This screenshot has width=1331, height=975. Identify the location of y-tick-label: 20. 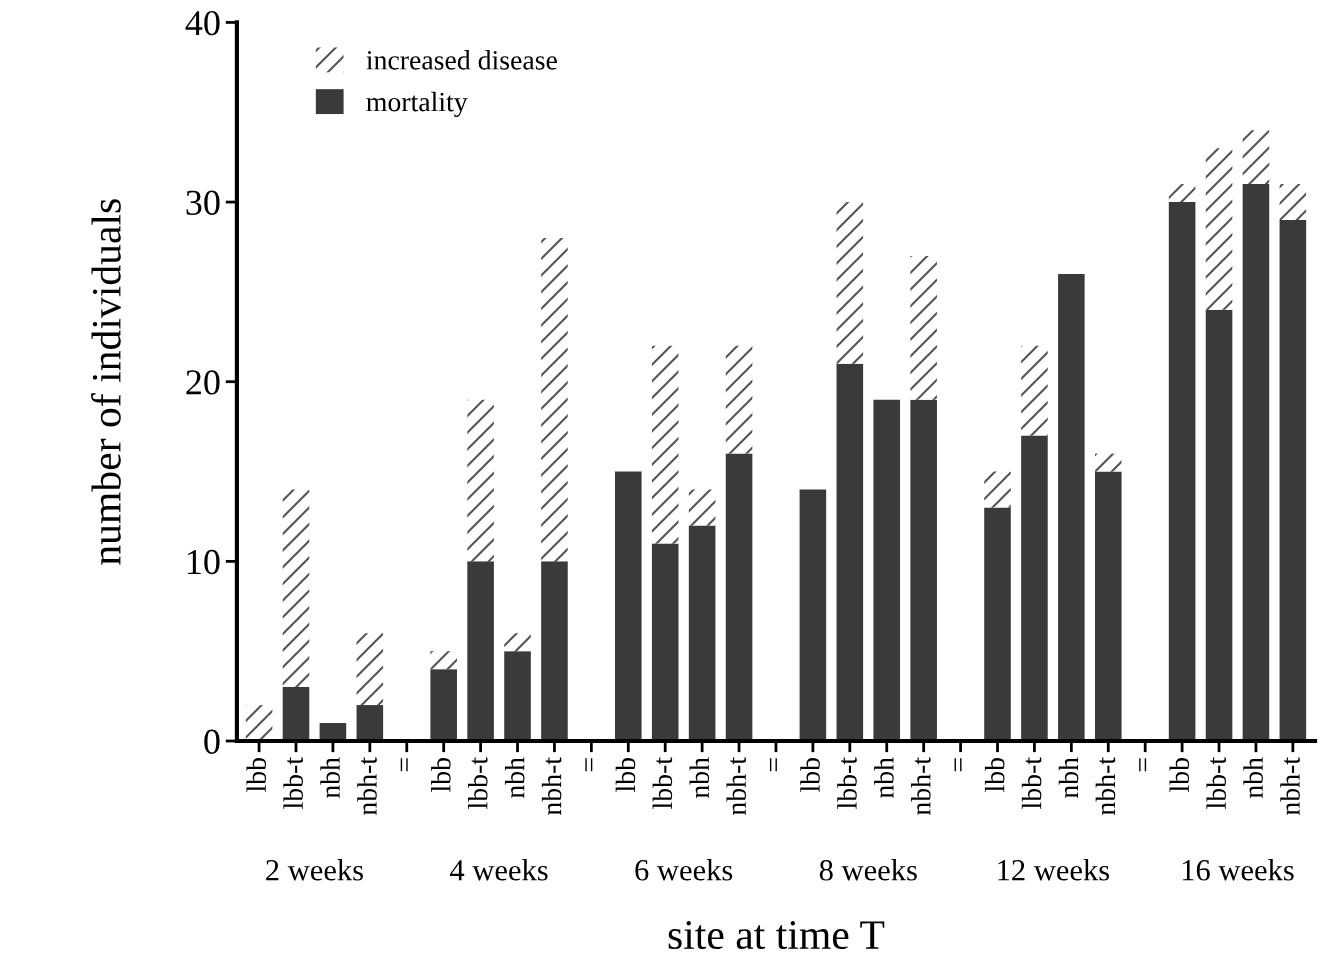
(203, 382).